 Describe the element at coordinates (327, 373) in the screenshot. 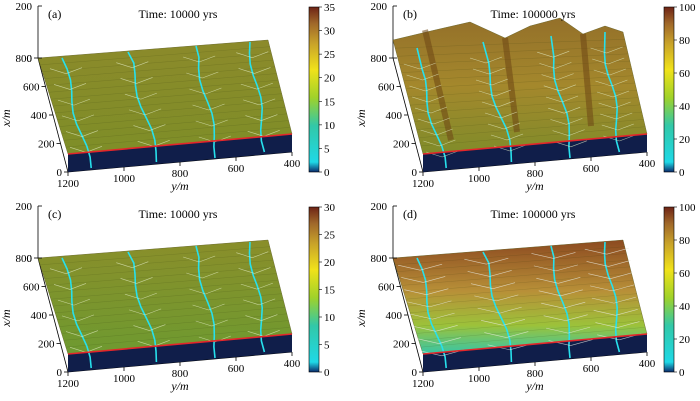

I see `colorbar-tick-label: 0` at that location.